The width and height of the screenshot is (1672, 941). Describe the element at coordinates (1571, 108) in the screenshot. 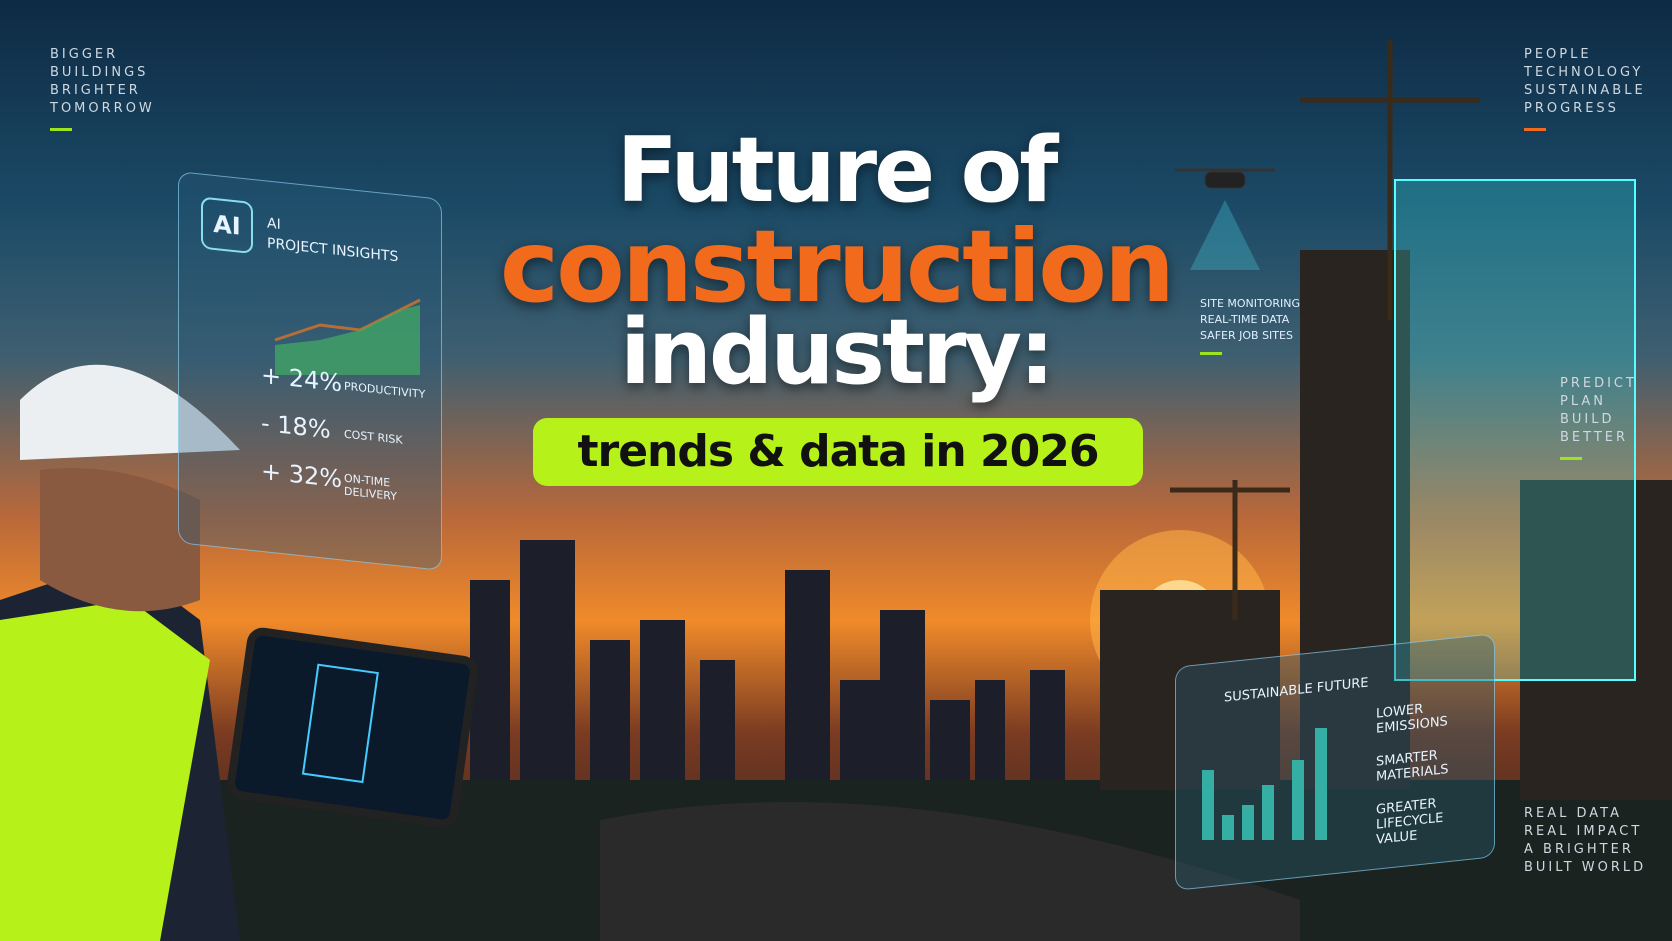

I see `corner-line: PROGRESS` at that location.